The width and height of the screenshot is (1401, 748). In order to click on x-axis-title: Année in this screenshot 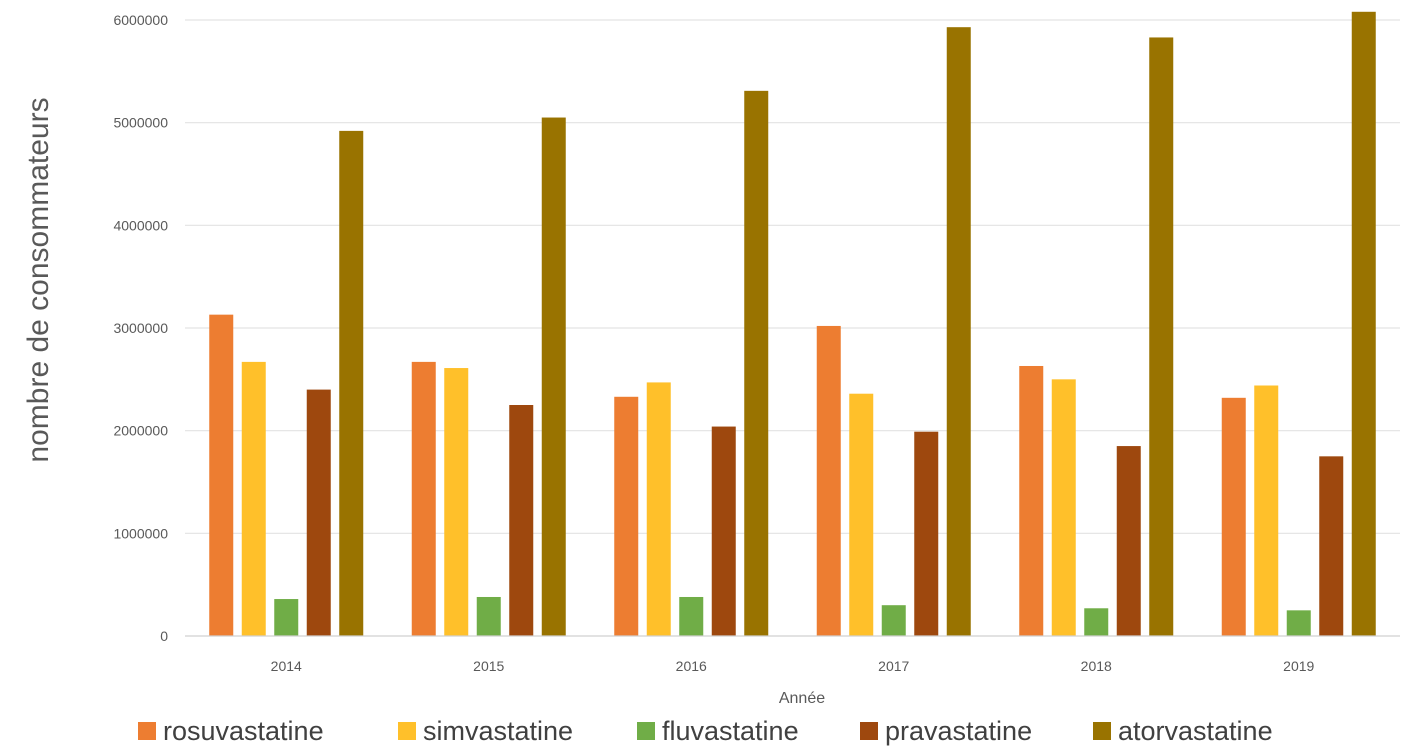, I will do `click(802, 698)`.